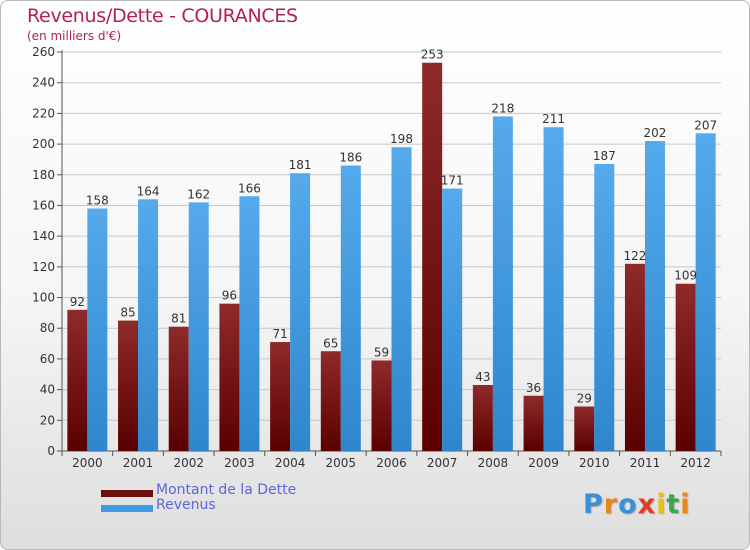 This screenshot has height=550, width=750. What do you see at coordinates (87, 463) in the screenshot?
I see `x-tick-label: 2000` at bounding box center [87, 463].